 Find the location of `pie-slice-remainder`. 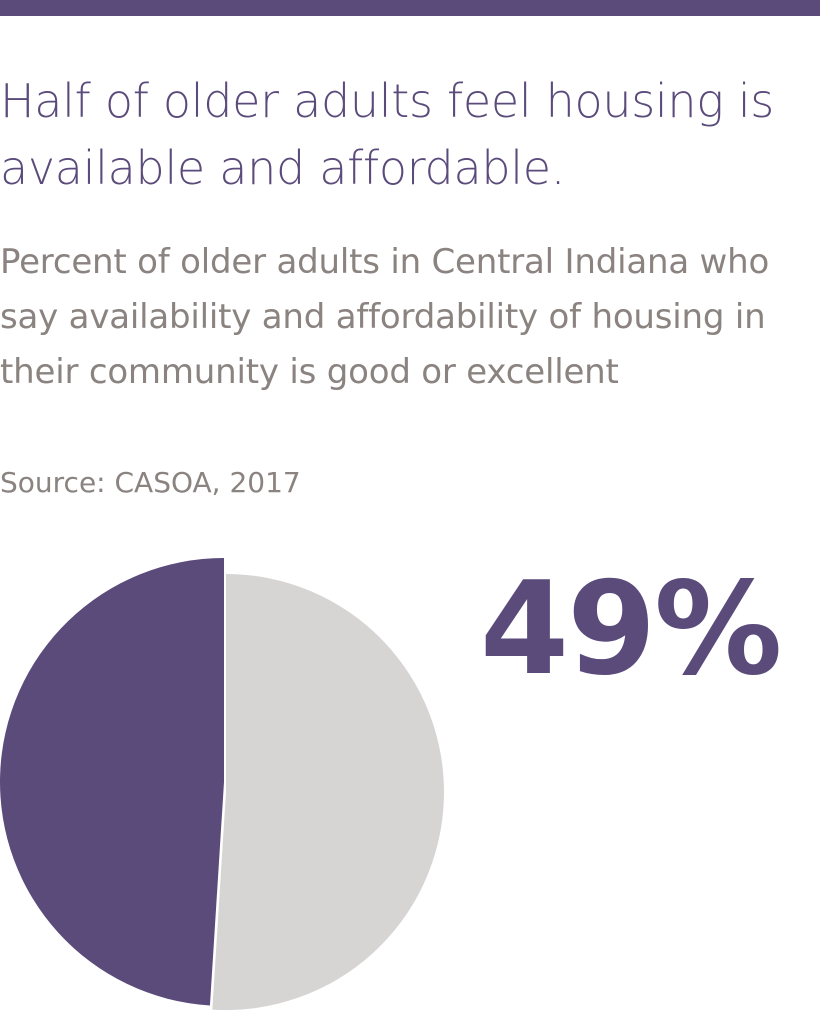

pie-slice-remainder is located at coordinates (328, 792).